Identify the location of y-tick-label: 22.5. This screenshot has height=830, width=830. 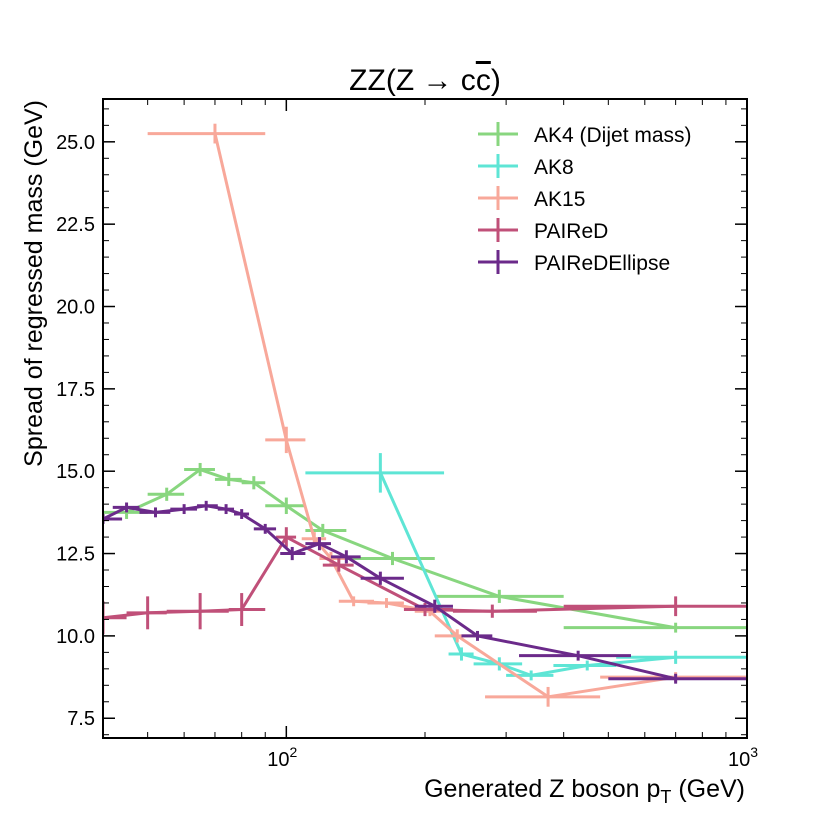
(75, 225).